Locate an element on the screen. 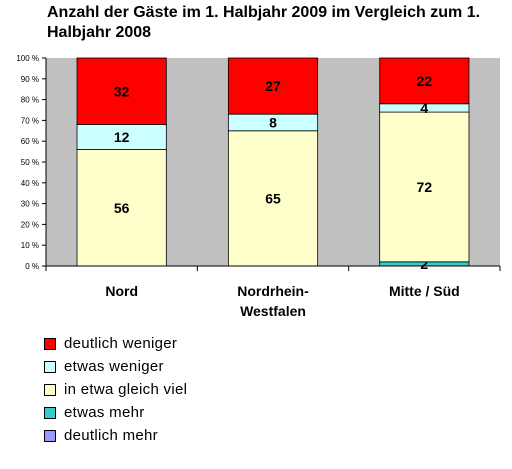  y-tick-label: 0 % is located at coordinates (32, 266).